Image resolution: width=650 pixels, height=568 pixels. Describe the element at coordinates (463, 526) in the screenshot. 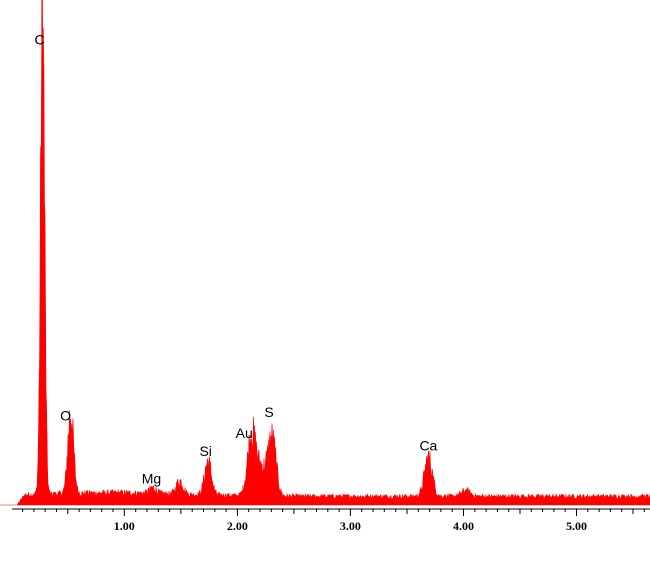

I see `x-tick-label: 4.00` at that location.